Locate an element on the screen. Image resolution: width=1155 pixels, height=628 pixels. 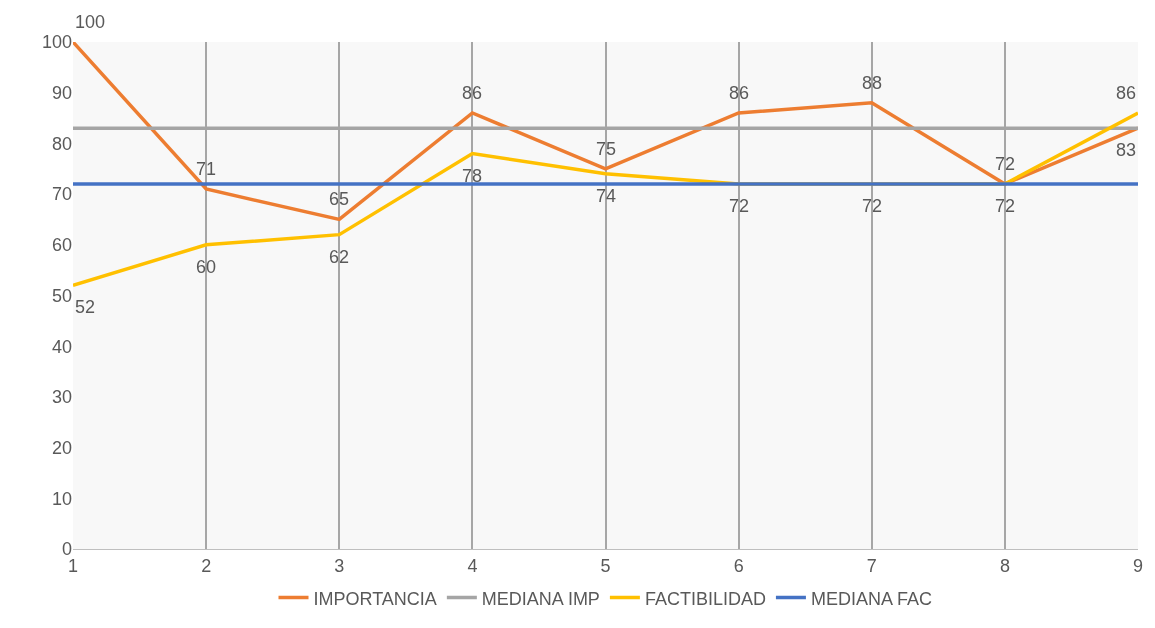
x-tick-label: 6 is located at coordinates (738, 565).